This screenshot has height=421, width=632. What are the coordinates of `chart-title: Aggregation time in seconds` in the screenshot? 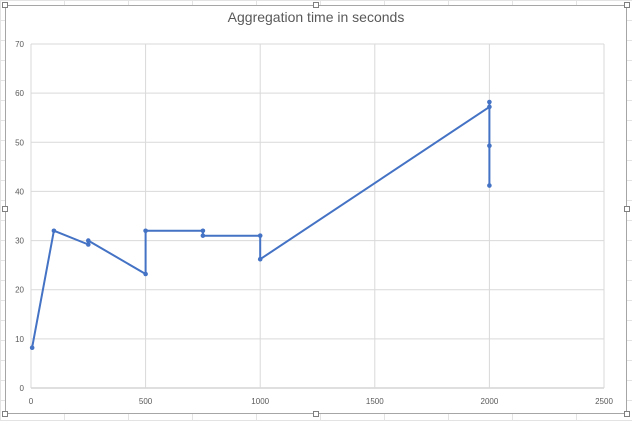 It's located at (316, 17).